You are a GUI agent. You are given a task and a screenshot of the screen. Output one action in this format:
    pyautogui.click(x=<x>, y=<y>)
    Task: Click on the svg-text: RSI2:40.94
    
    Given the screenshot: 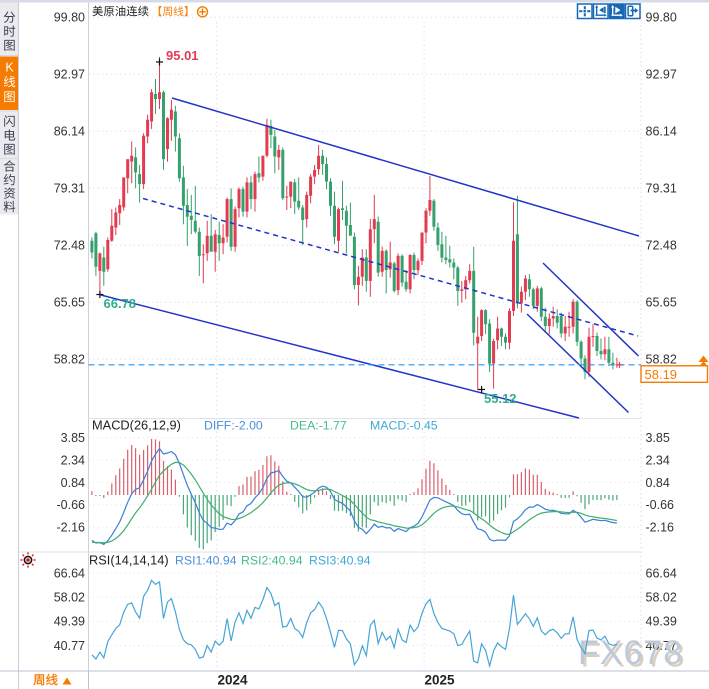 What is the action you would take?
    pyautogui.click(x=272, y=561)
    